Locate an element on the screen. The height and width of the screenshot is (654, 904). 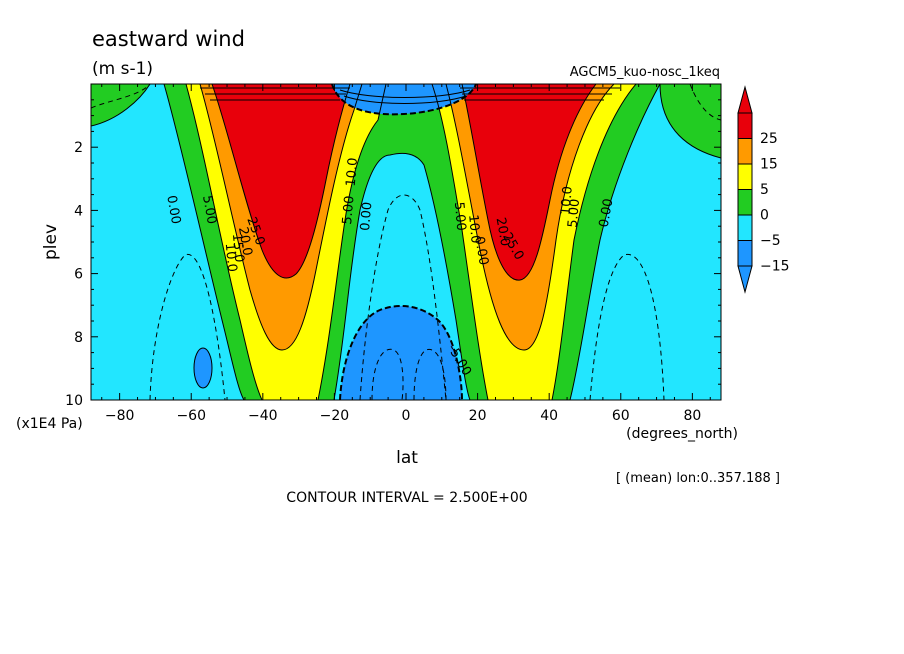
x-tick-label: −60 is located at coordinates (191, 416).